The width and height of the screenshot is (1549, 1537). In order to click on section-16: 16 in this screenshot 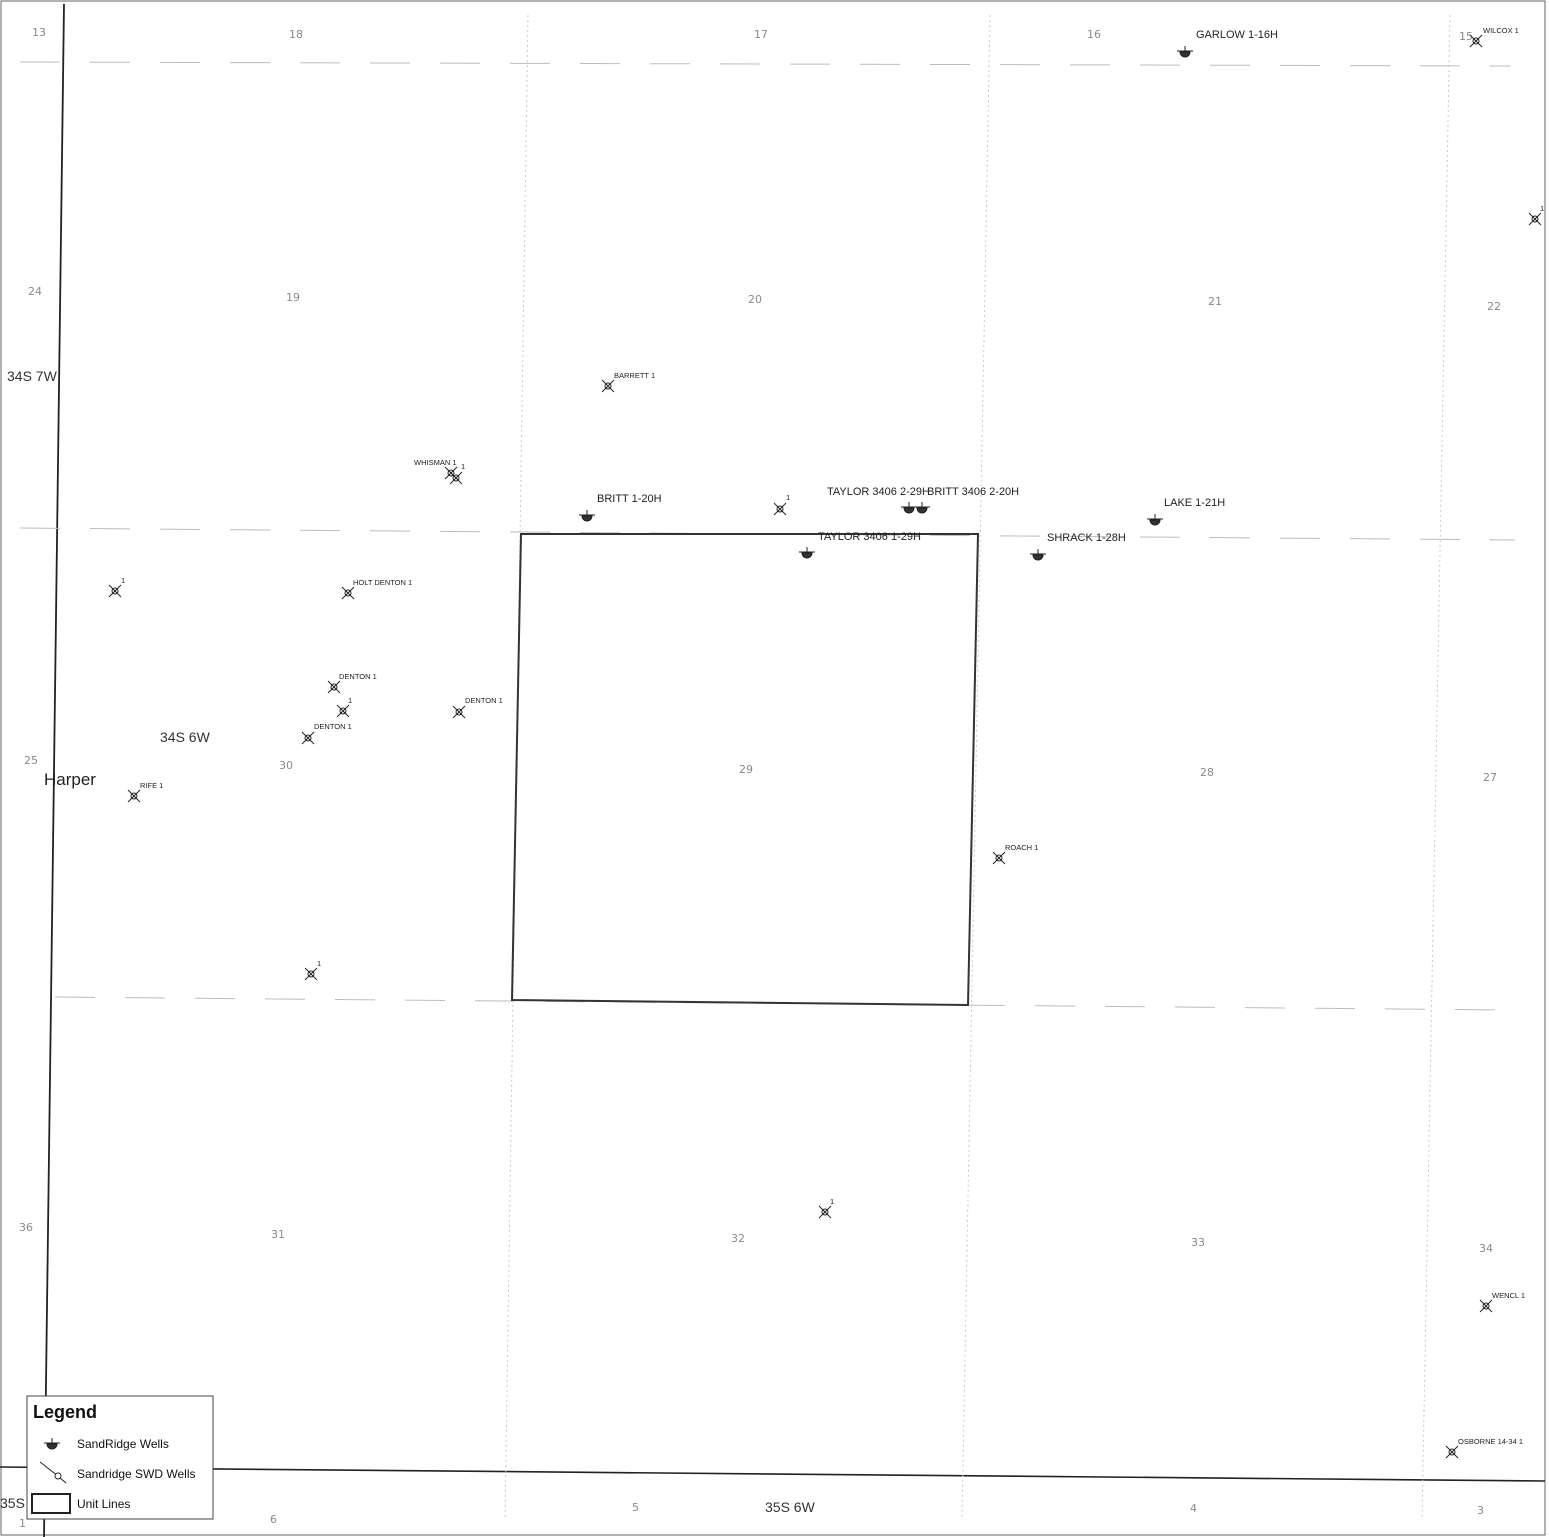, I will do `click(1094, 34)`.